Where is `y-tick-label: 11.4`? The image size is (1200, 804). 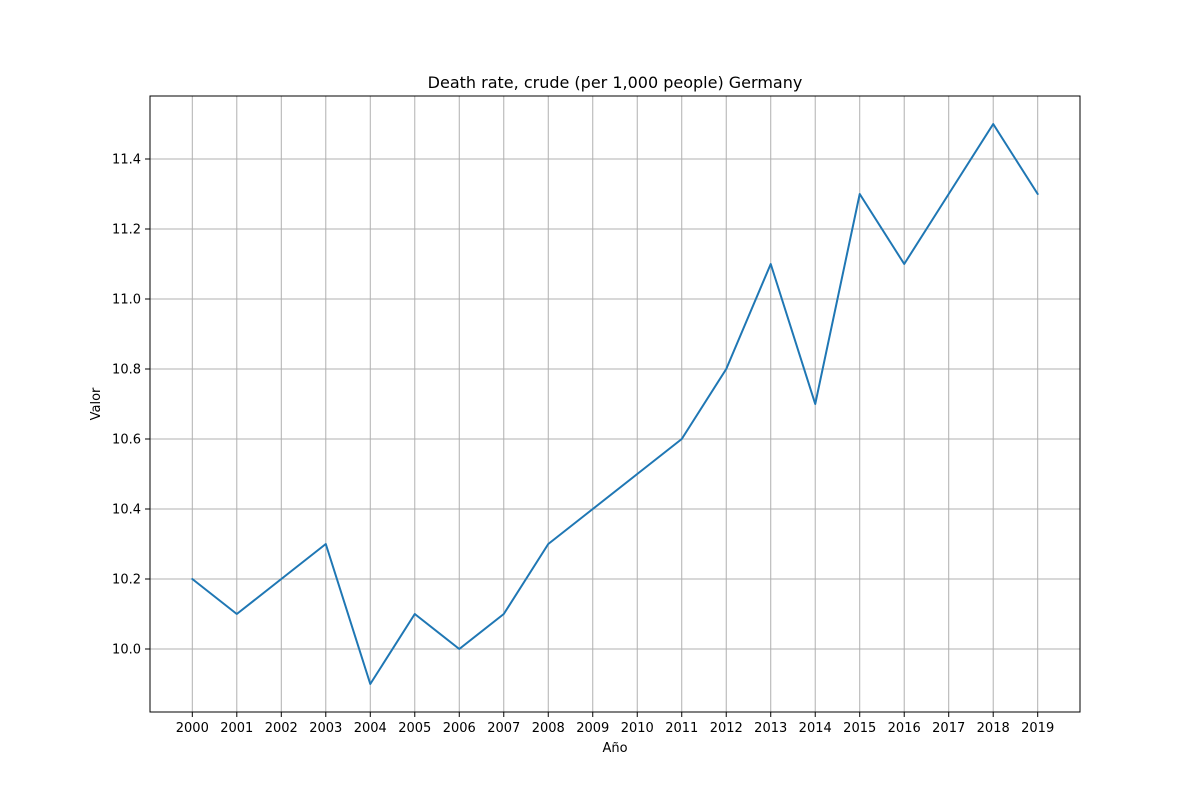
y-tick-label: 11.4 is located at coordinates (126, 160).